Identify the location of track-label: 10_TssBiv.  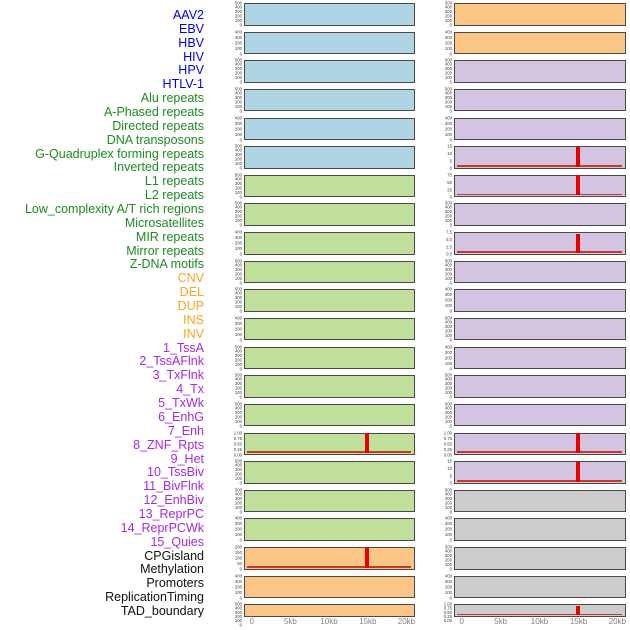
(175, 472).